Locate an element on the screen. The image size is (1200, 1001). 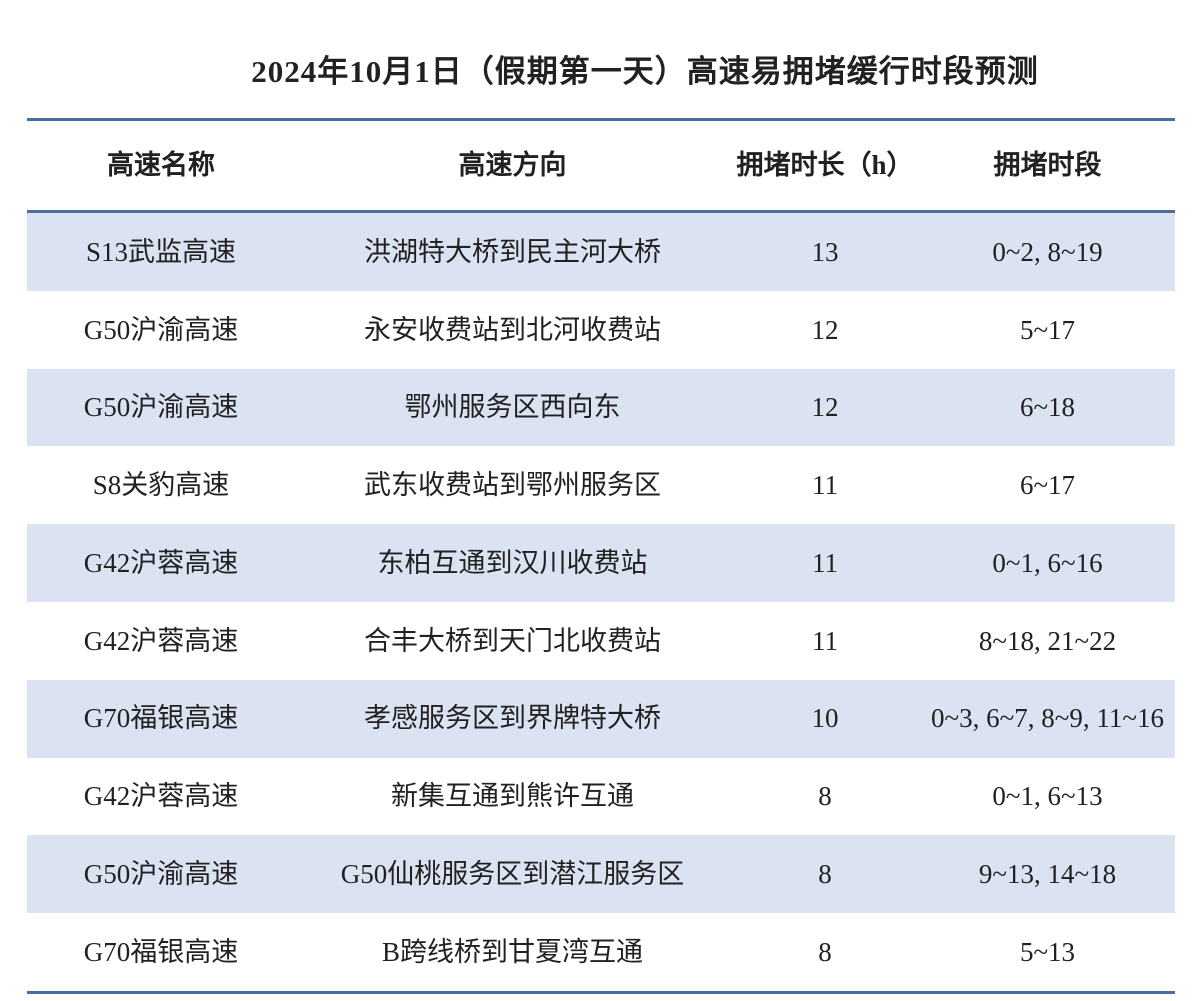
congestion-period: 5~17 is located at coordinates (1047, 329).